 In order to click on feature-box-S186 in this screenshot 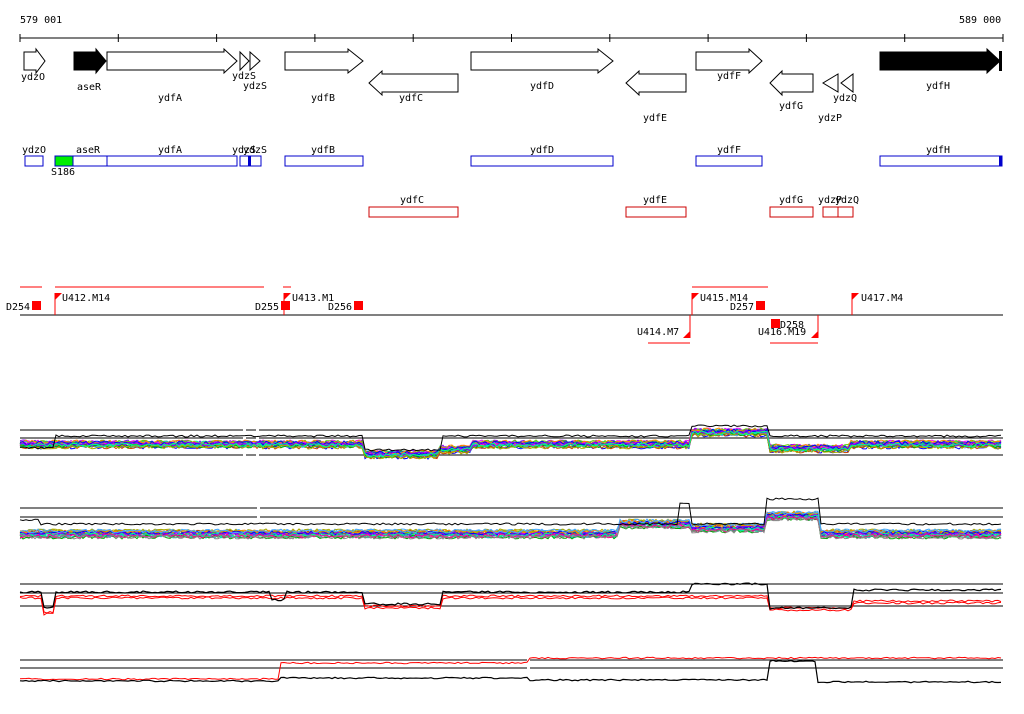, I will do `click(64, 161)`.